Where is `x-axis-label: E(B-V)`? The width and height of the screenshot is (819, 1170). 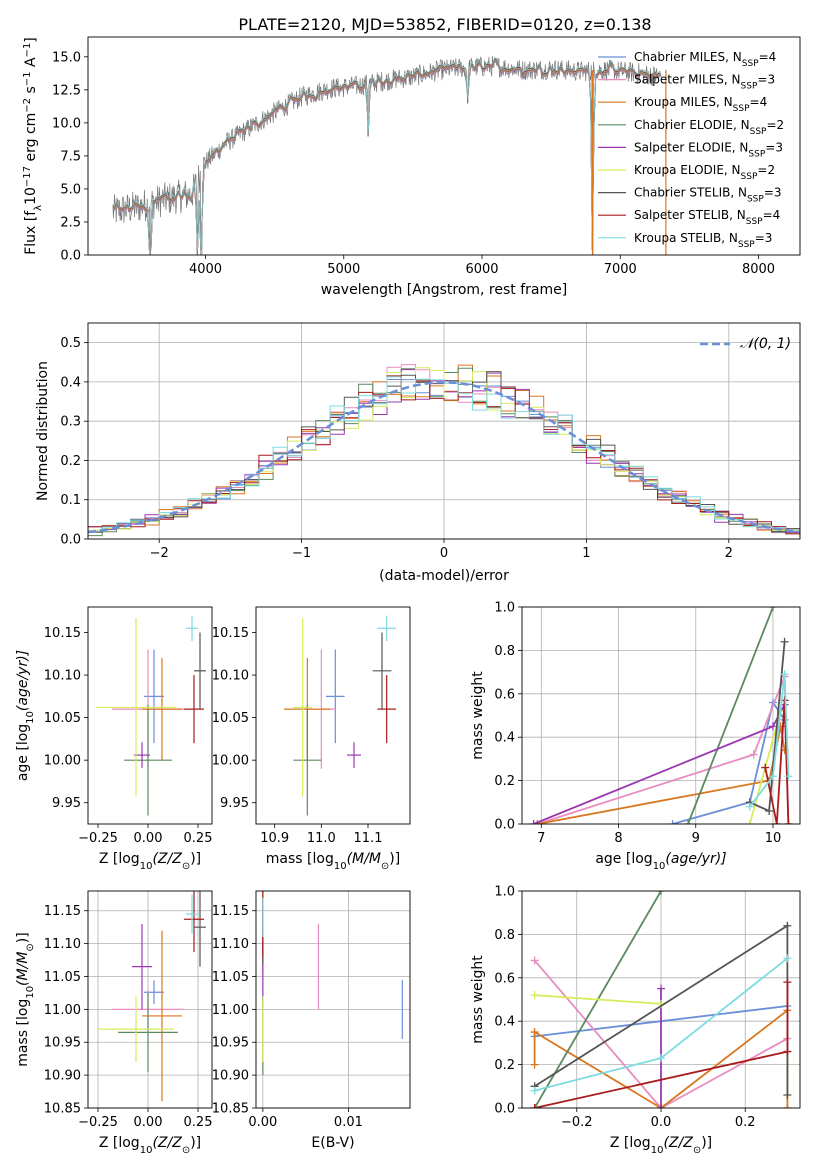 x-axis-label: E(B-V) is located at coordinates (332, 1143).